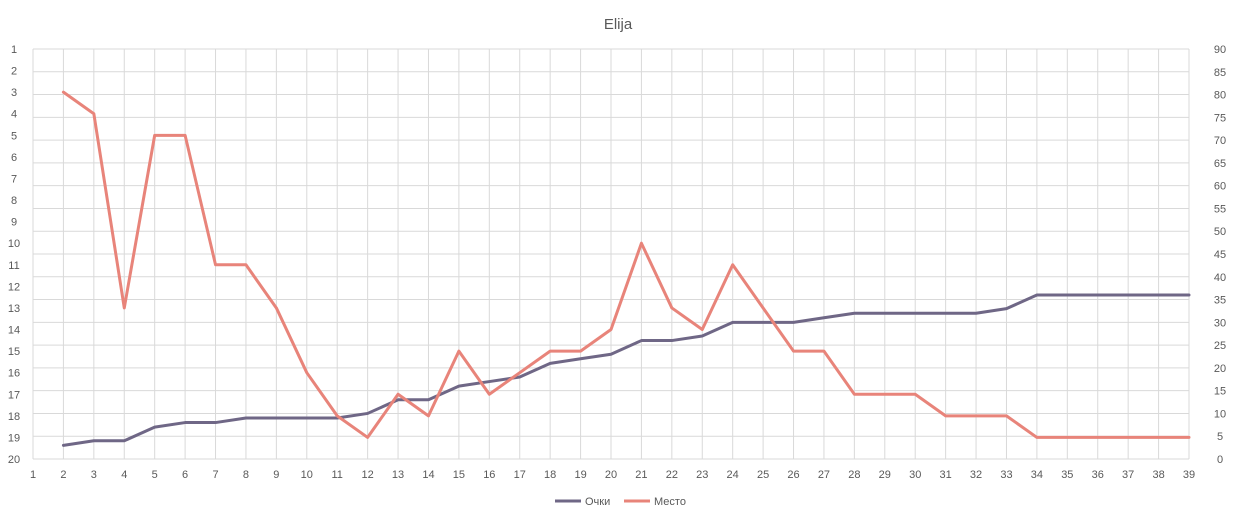  Describe the element at coordinates (33, 475) in the screenshot. I see `x-tick-label: 1` at that location.